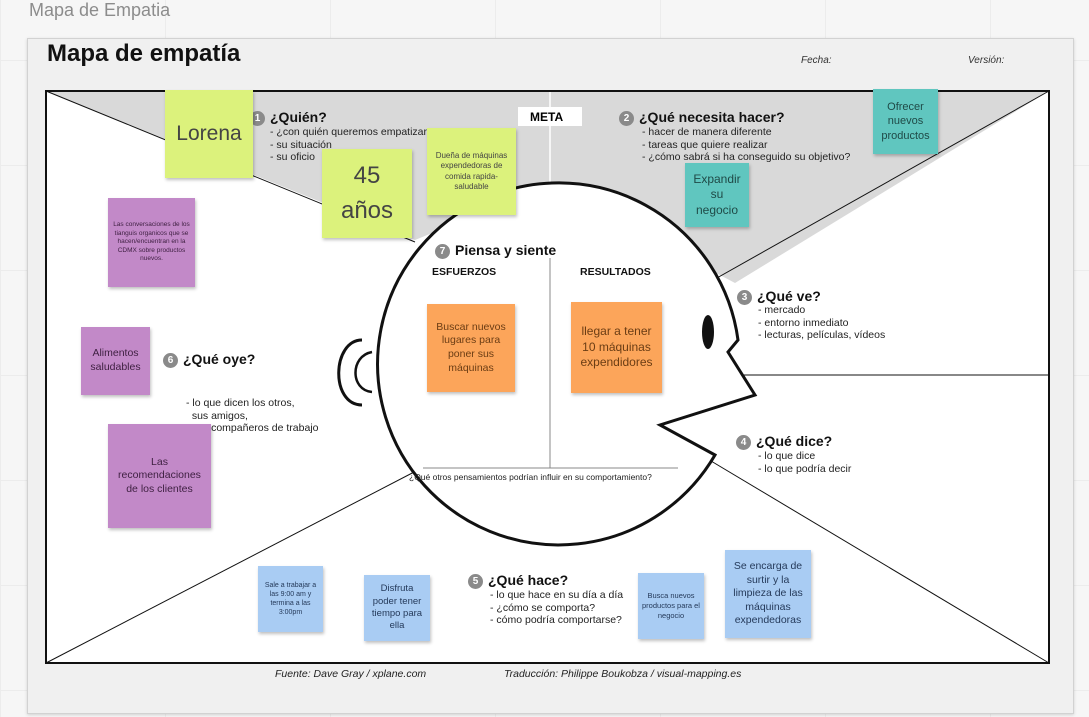  Describe the element at coordinates (626, 118) in the screenshot. I see `number-2-icon: 2` at that location.